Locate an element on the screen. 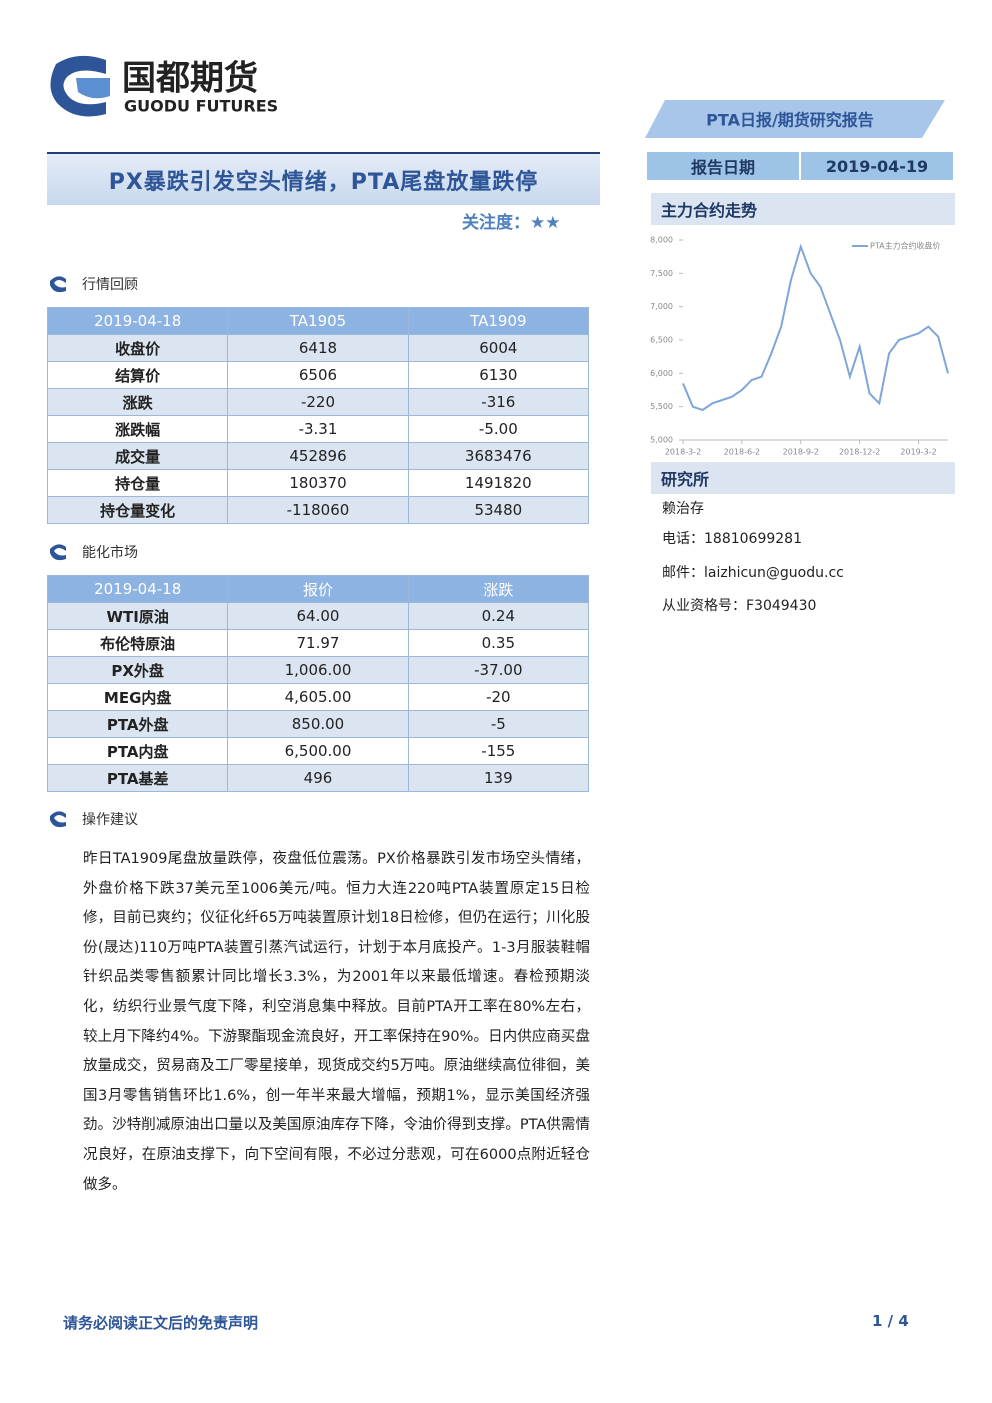 The image size is (992, 1403). table-cell: PTA基差 is located at coordinates (137, 778).